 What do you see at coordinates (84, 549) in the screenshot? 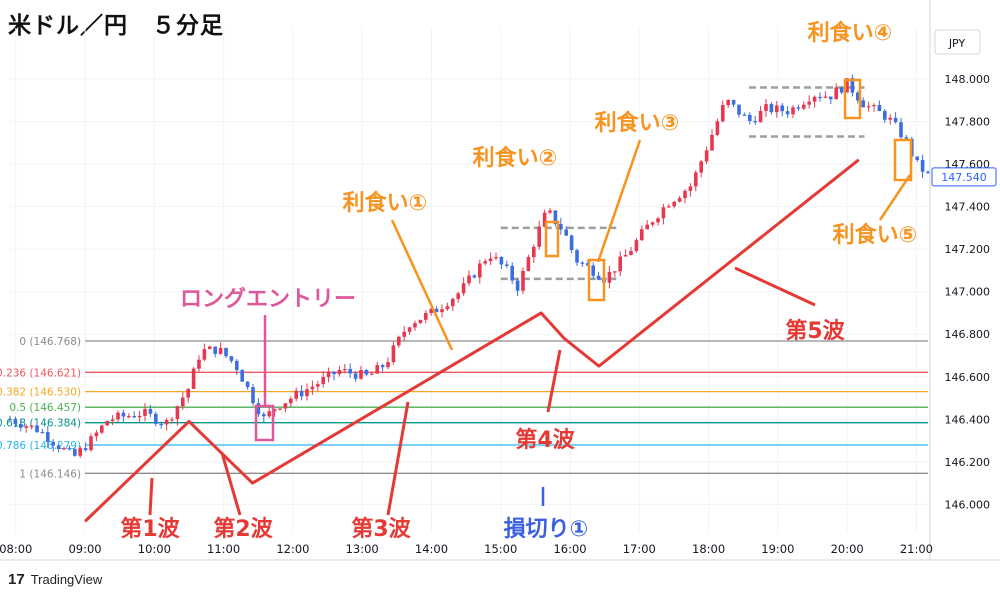
I see `time-tick: 09:00` at bounding box center [84, 549].